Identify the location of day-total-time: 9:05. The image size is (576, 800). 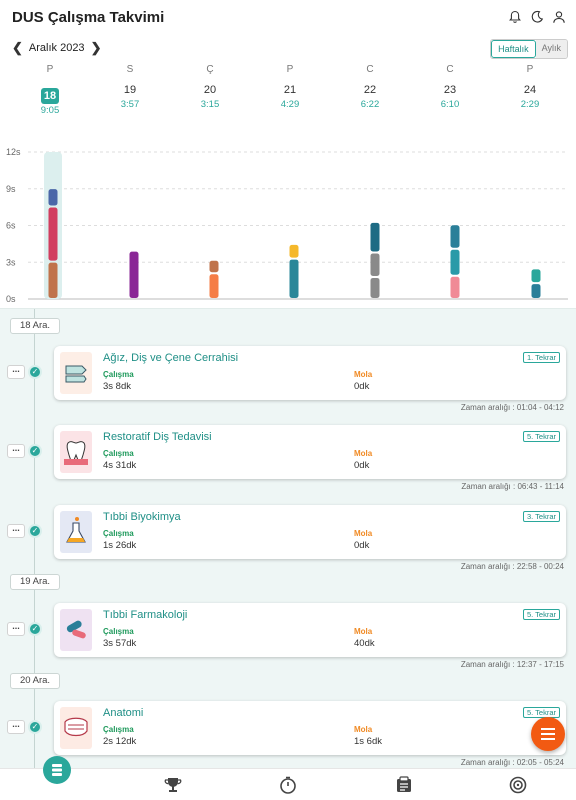
(50, 110).